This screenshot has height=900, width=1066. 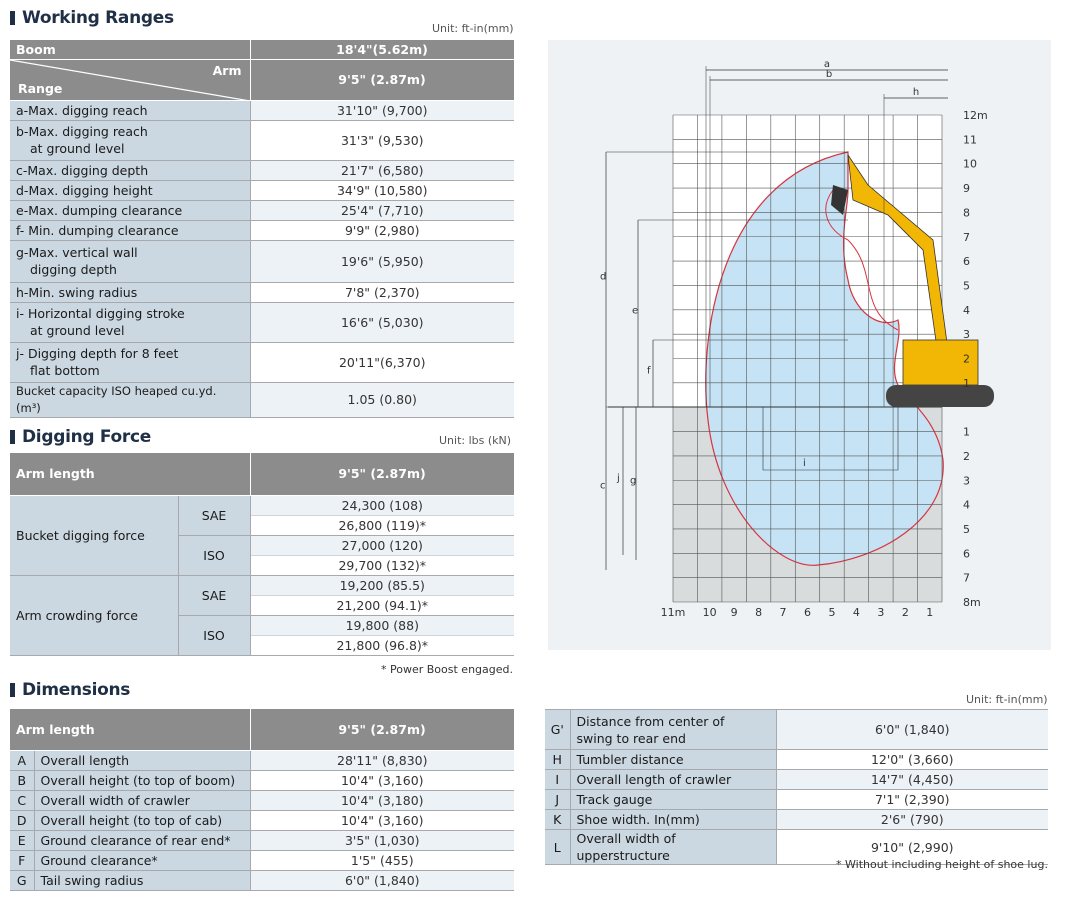 What do you see at coordinates (130, 50) in the screenshot?
I see `boom-label: Boom` at bounding box center [130, 50].